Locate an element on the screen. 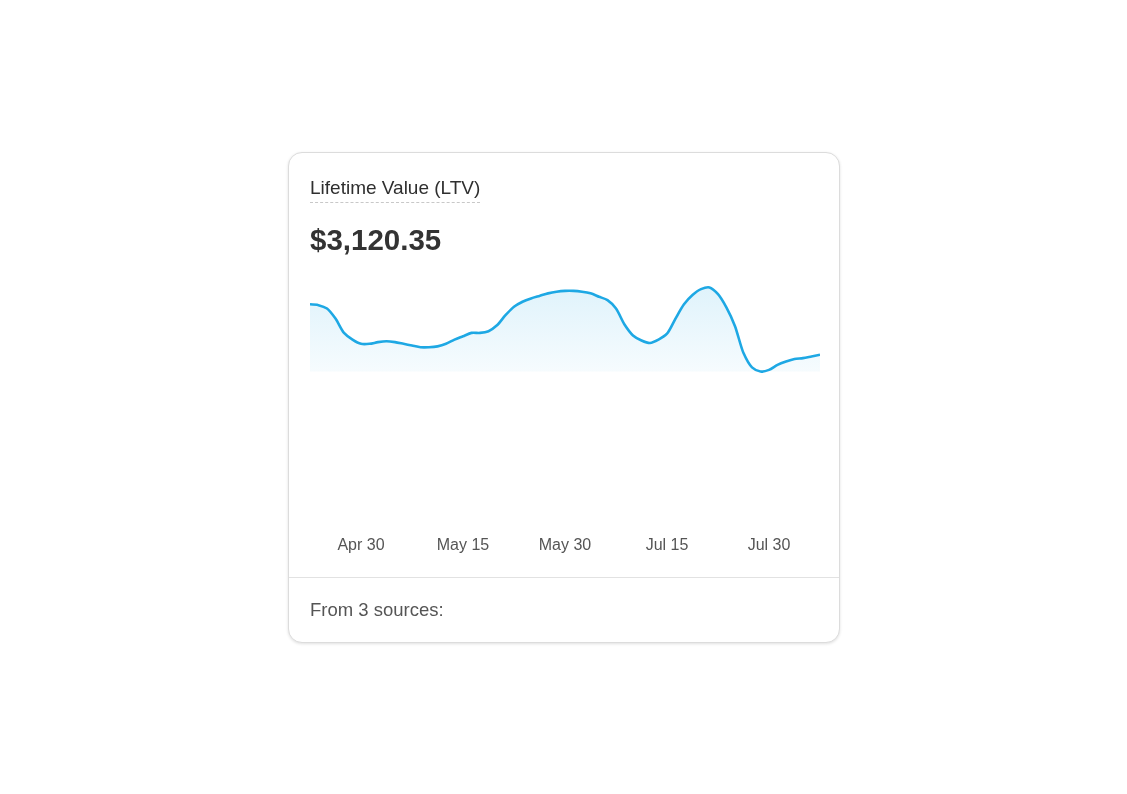 Image resolution: width=1127 pixels, height=794 pixels. x-tick-label: Apr 30 is located at coordinates (361, 544).